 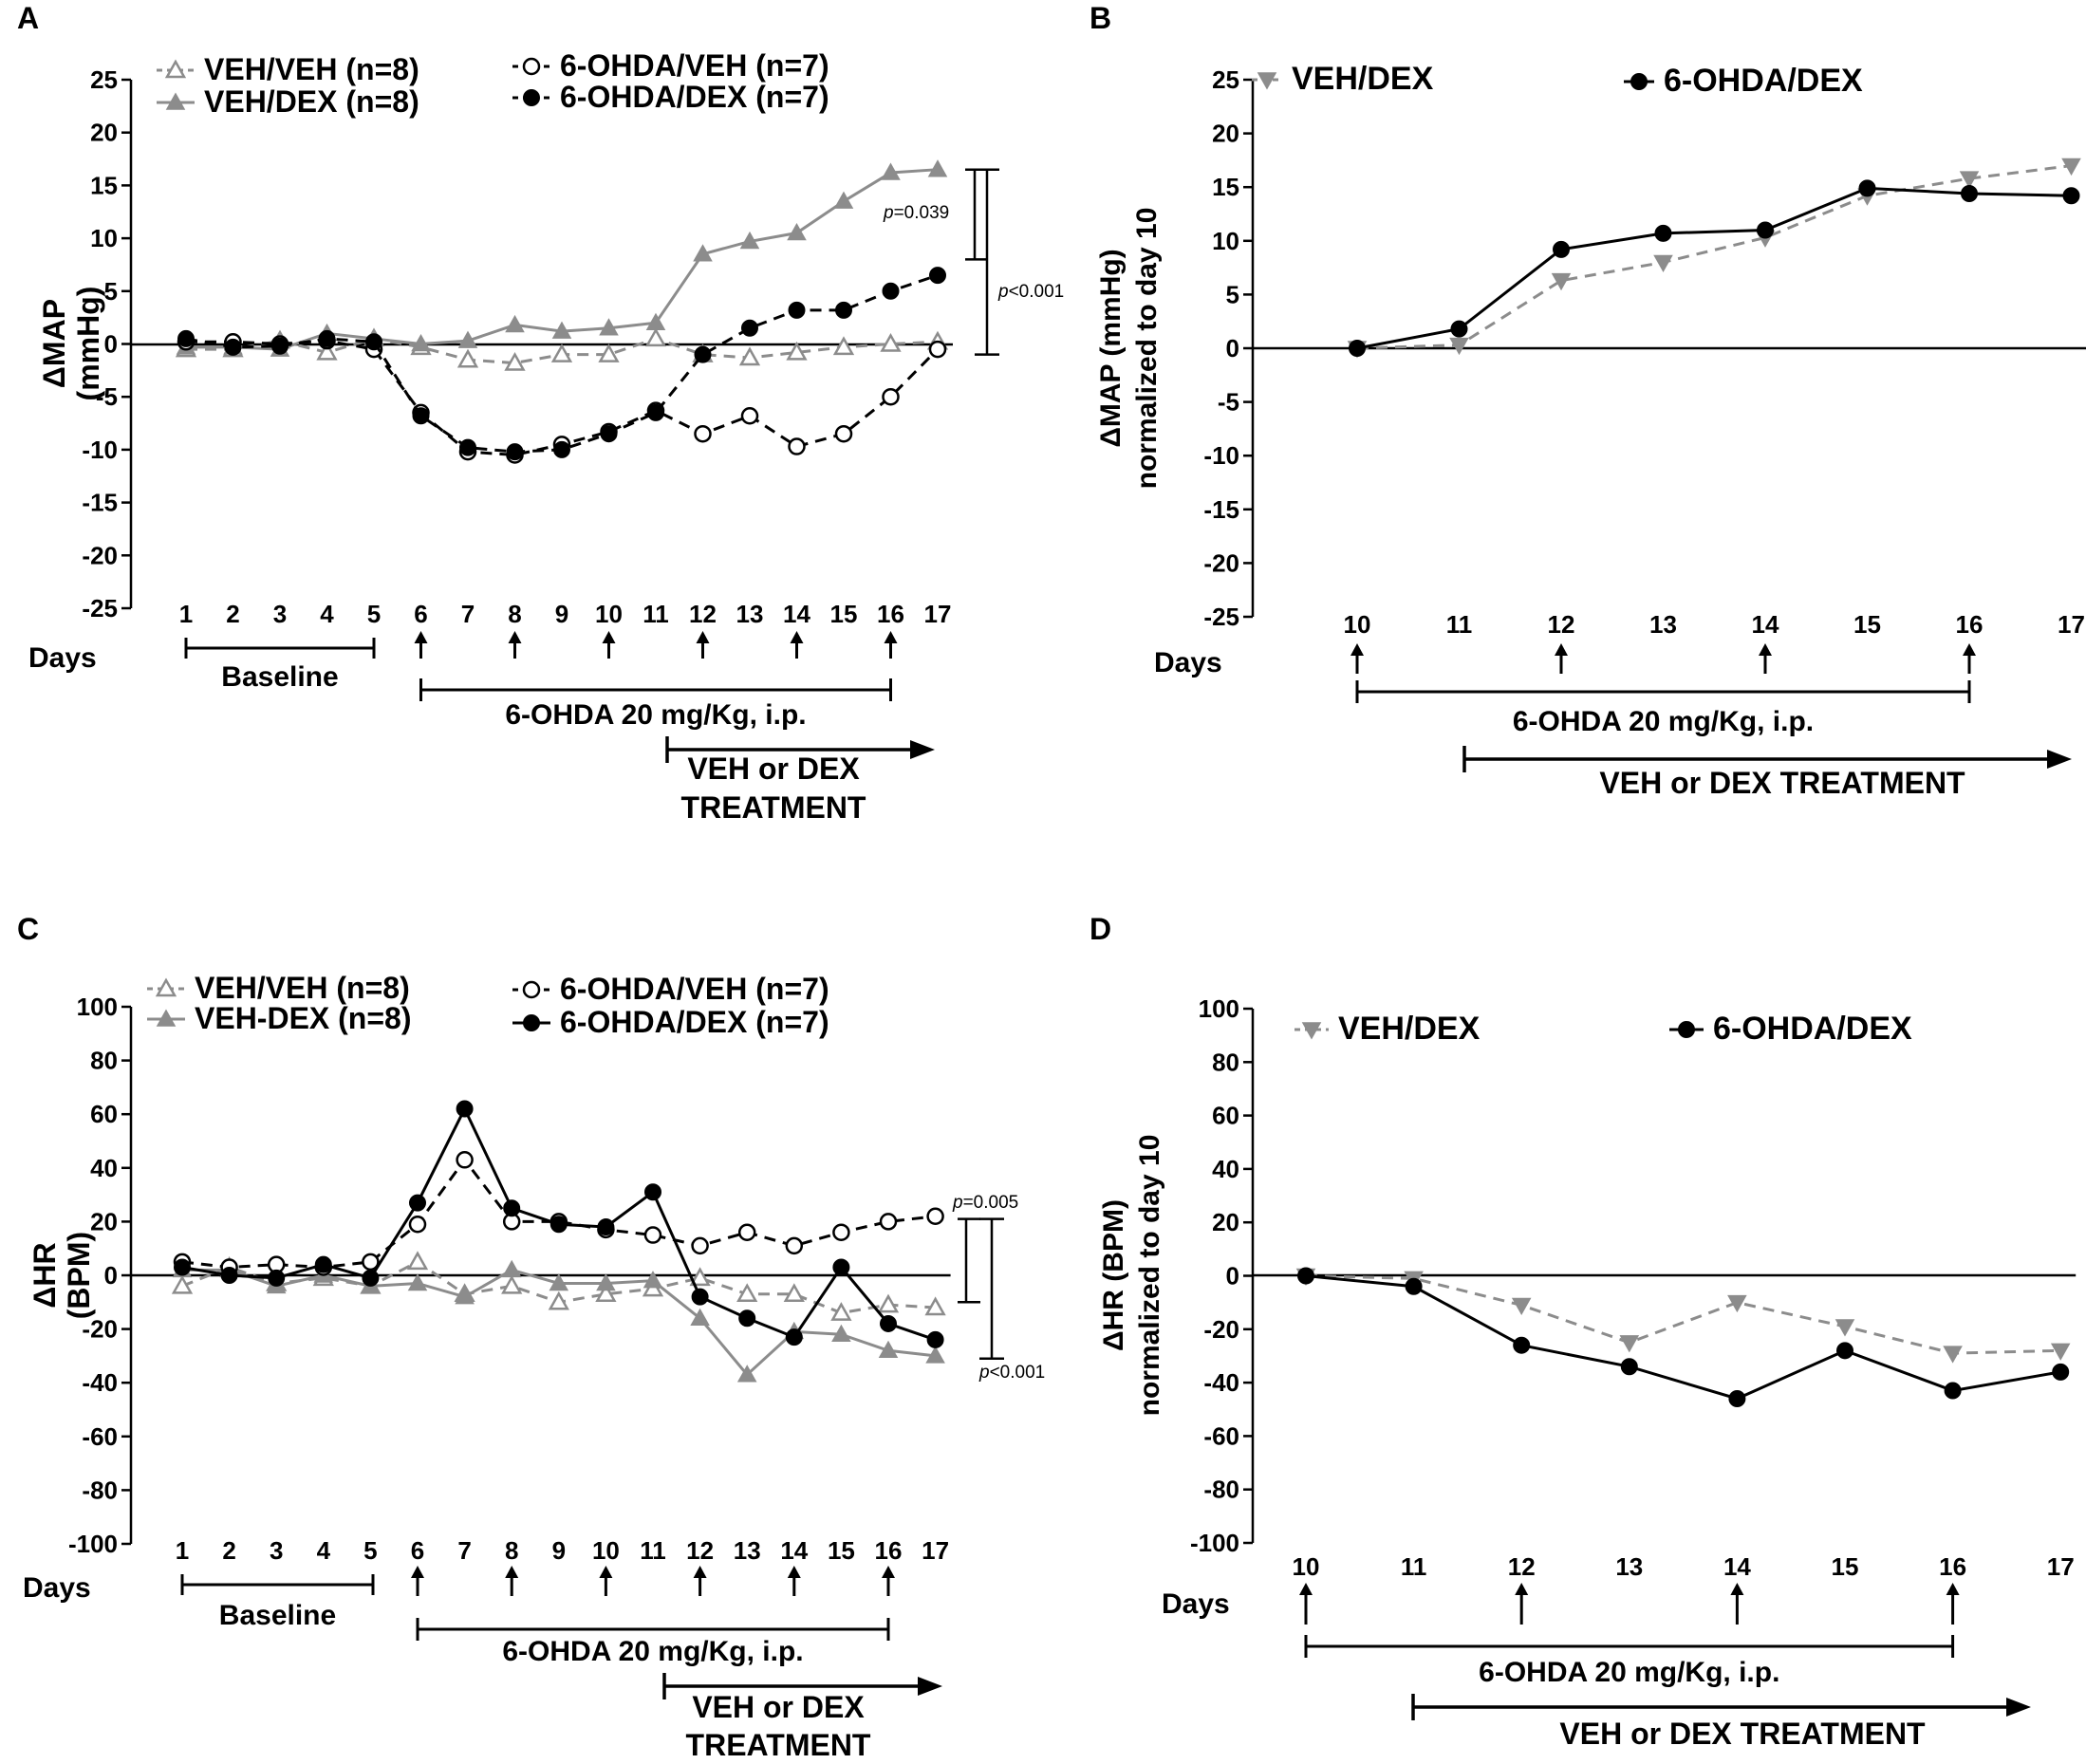 I want to click on panel-d-ytick-label: 20, so click(x=1225, y=1222).